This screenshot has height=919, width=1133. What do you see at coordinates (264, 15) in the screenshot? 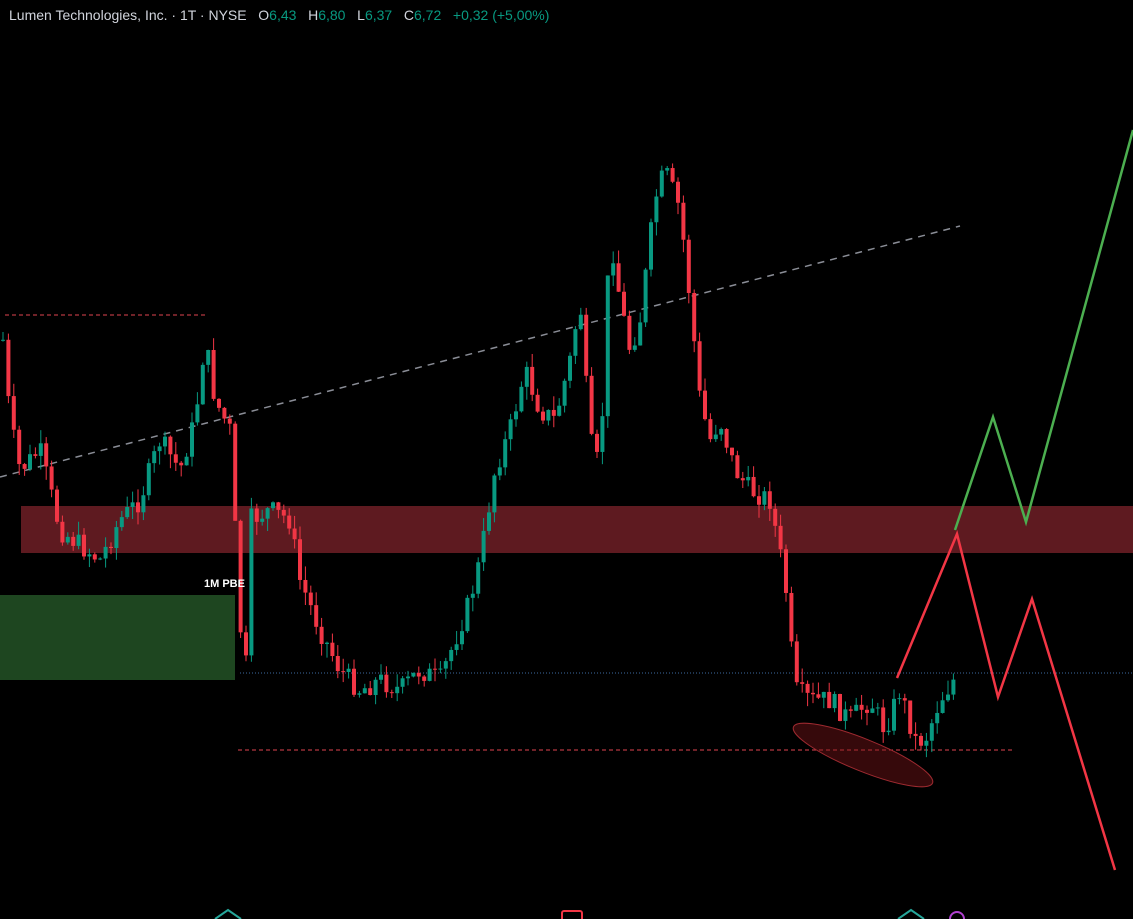
I see `ohlc-key: O` at bounding box center [264, 15].